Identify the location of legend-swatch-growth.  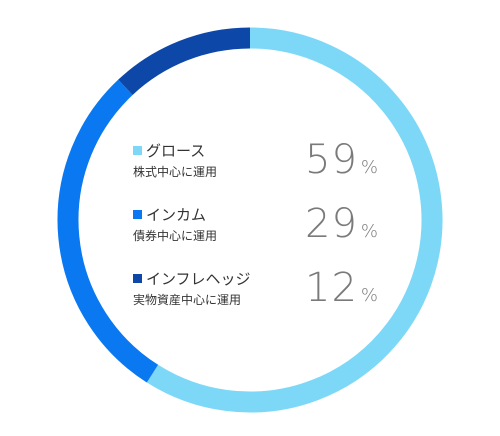
(137, 150).